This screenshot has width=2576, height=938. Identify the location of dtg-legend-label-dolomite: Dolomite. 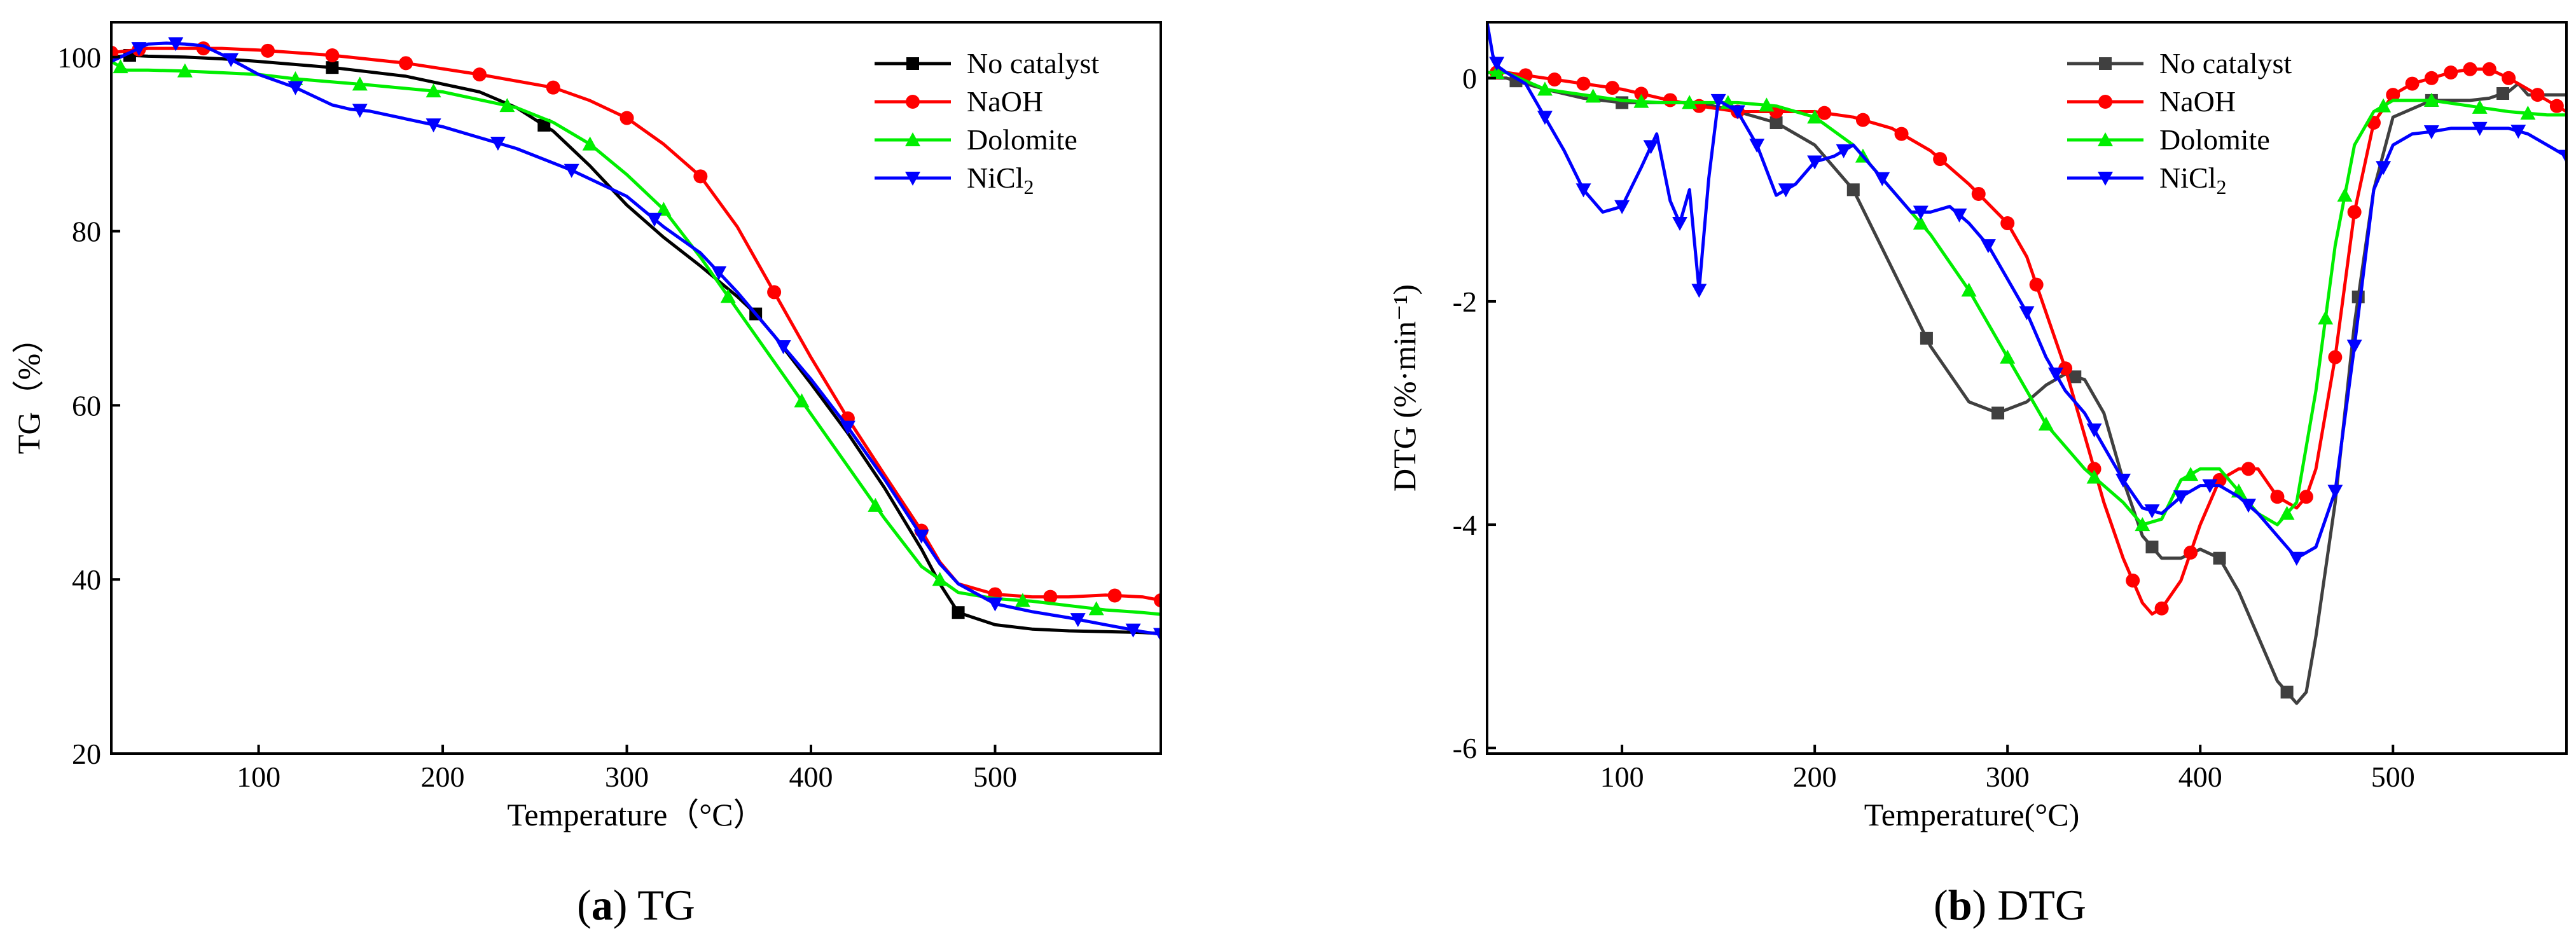
(2214, 139).